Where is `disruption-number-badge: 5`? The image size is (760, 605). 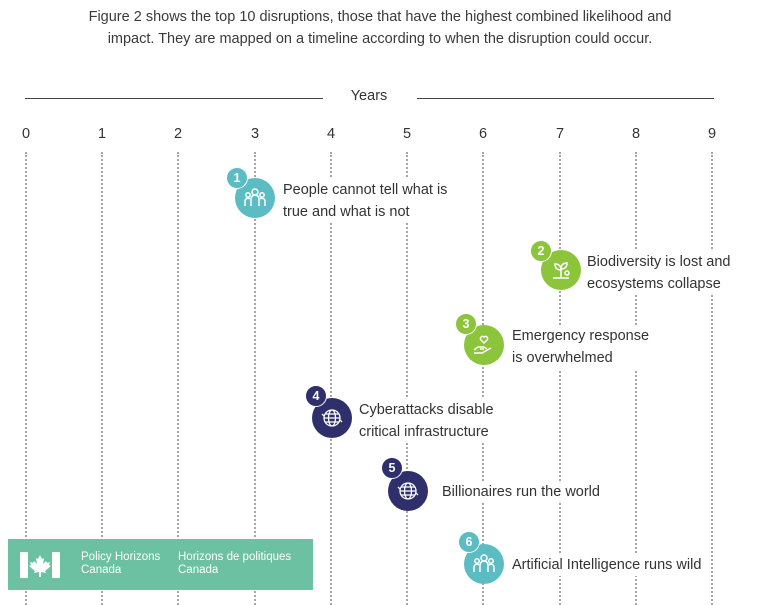 disruption-number-badge: 5 is located at coordinates (392, 468).